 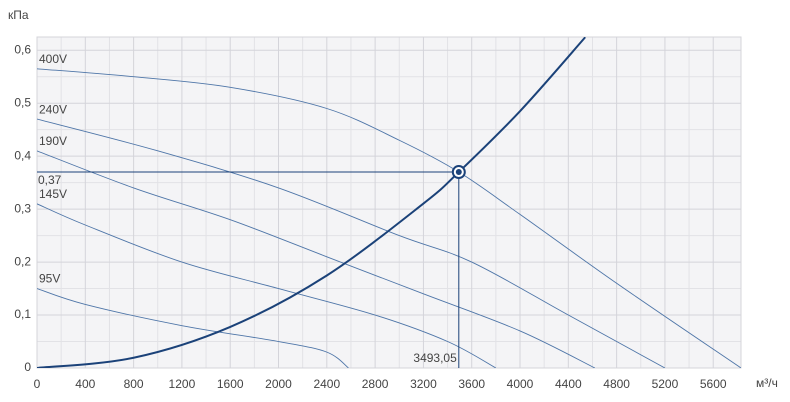 What do you see at coordinates (134, 384) in the screenshot?
I see `x-tick-label: 800` at bounding box center [134, 384].